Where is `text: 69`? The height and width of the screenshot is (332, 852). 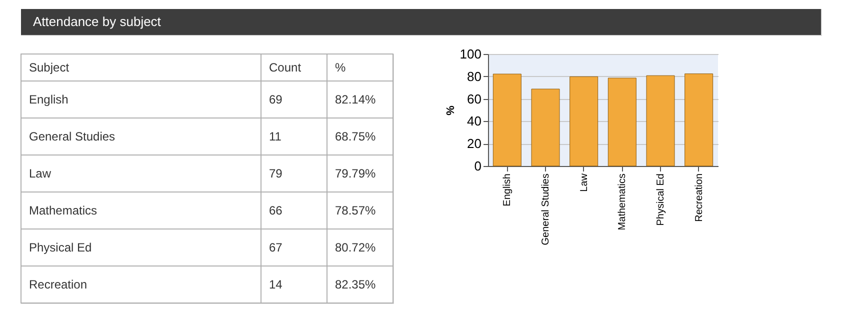
text: 69 is located at coordinates (276, 99).